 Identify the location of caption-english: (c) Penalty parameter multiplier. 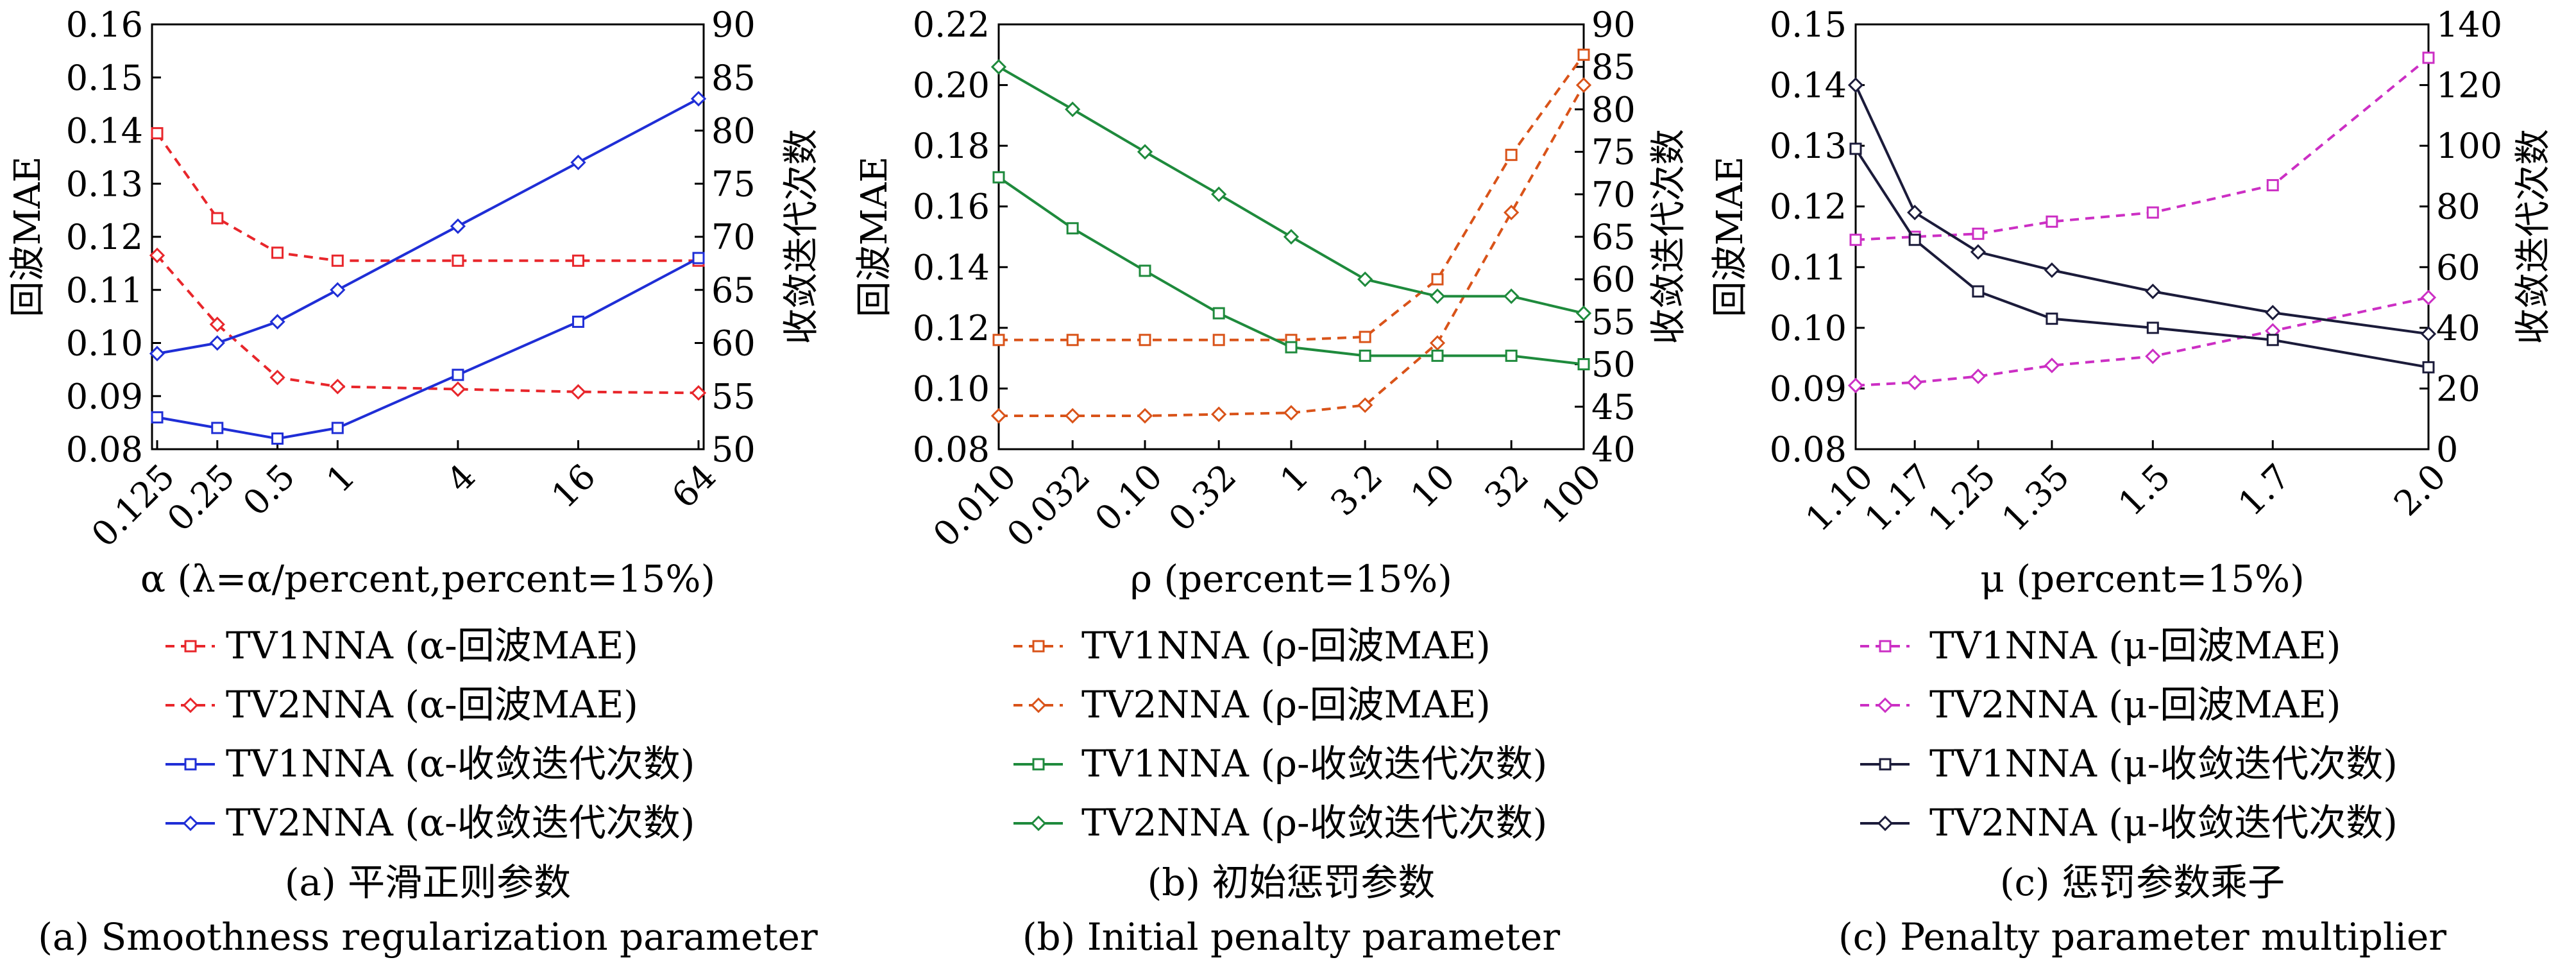
(2142, 937).